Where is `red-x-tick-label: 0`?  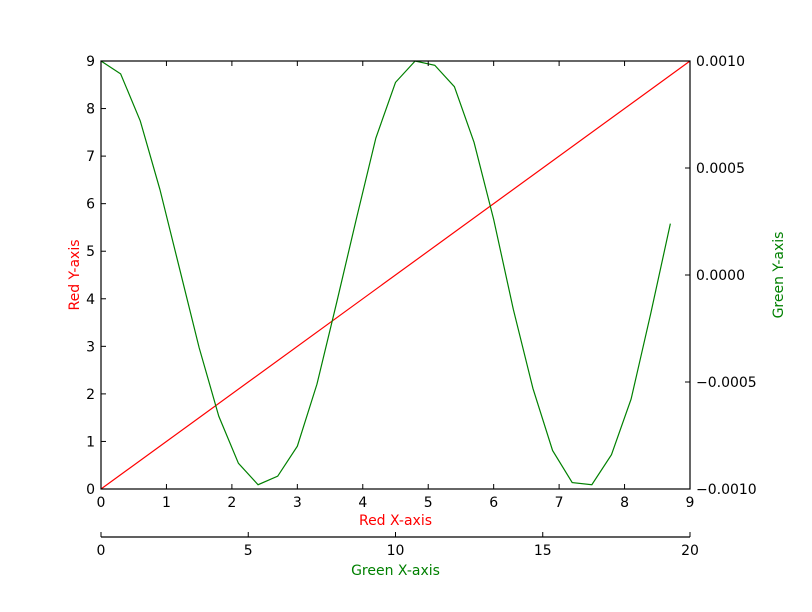 red-x-tick-label: 0 is located at coordinates (101, 503).